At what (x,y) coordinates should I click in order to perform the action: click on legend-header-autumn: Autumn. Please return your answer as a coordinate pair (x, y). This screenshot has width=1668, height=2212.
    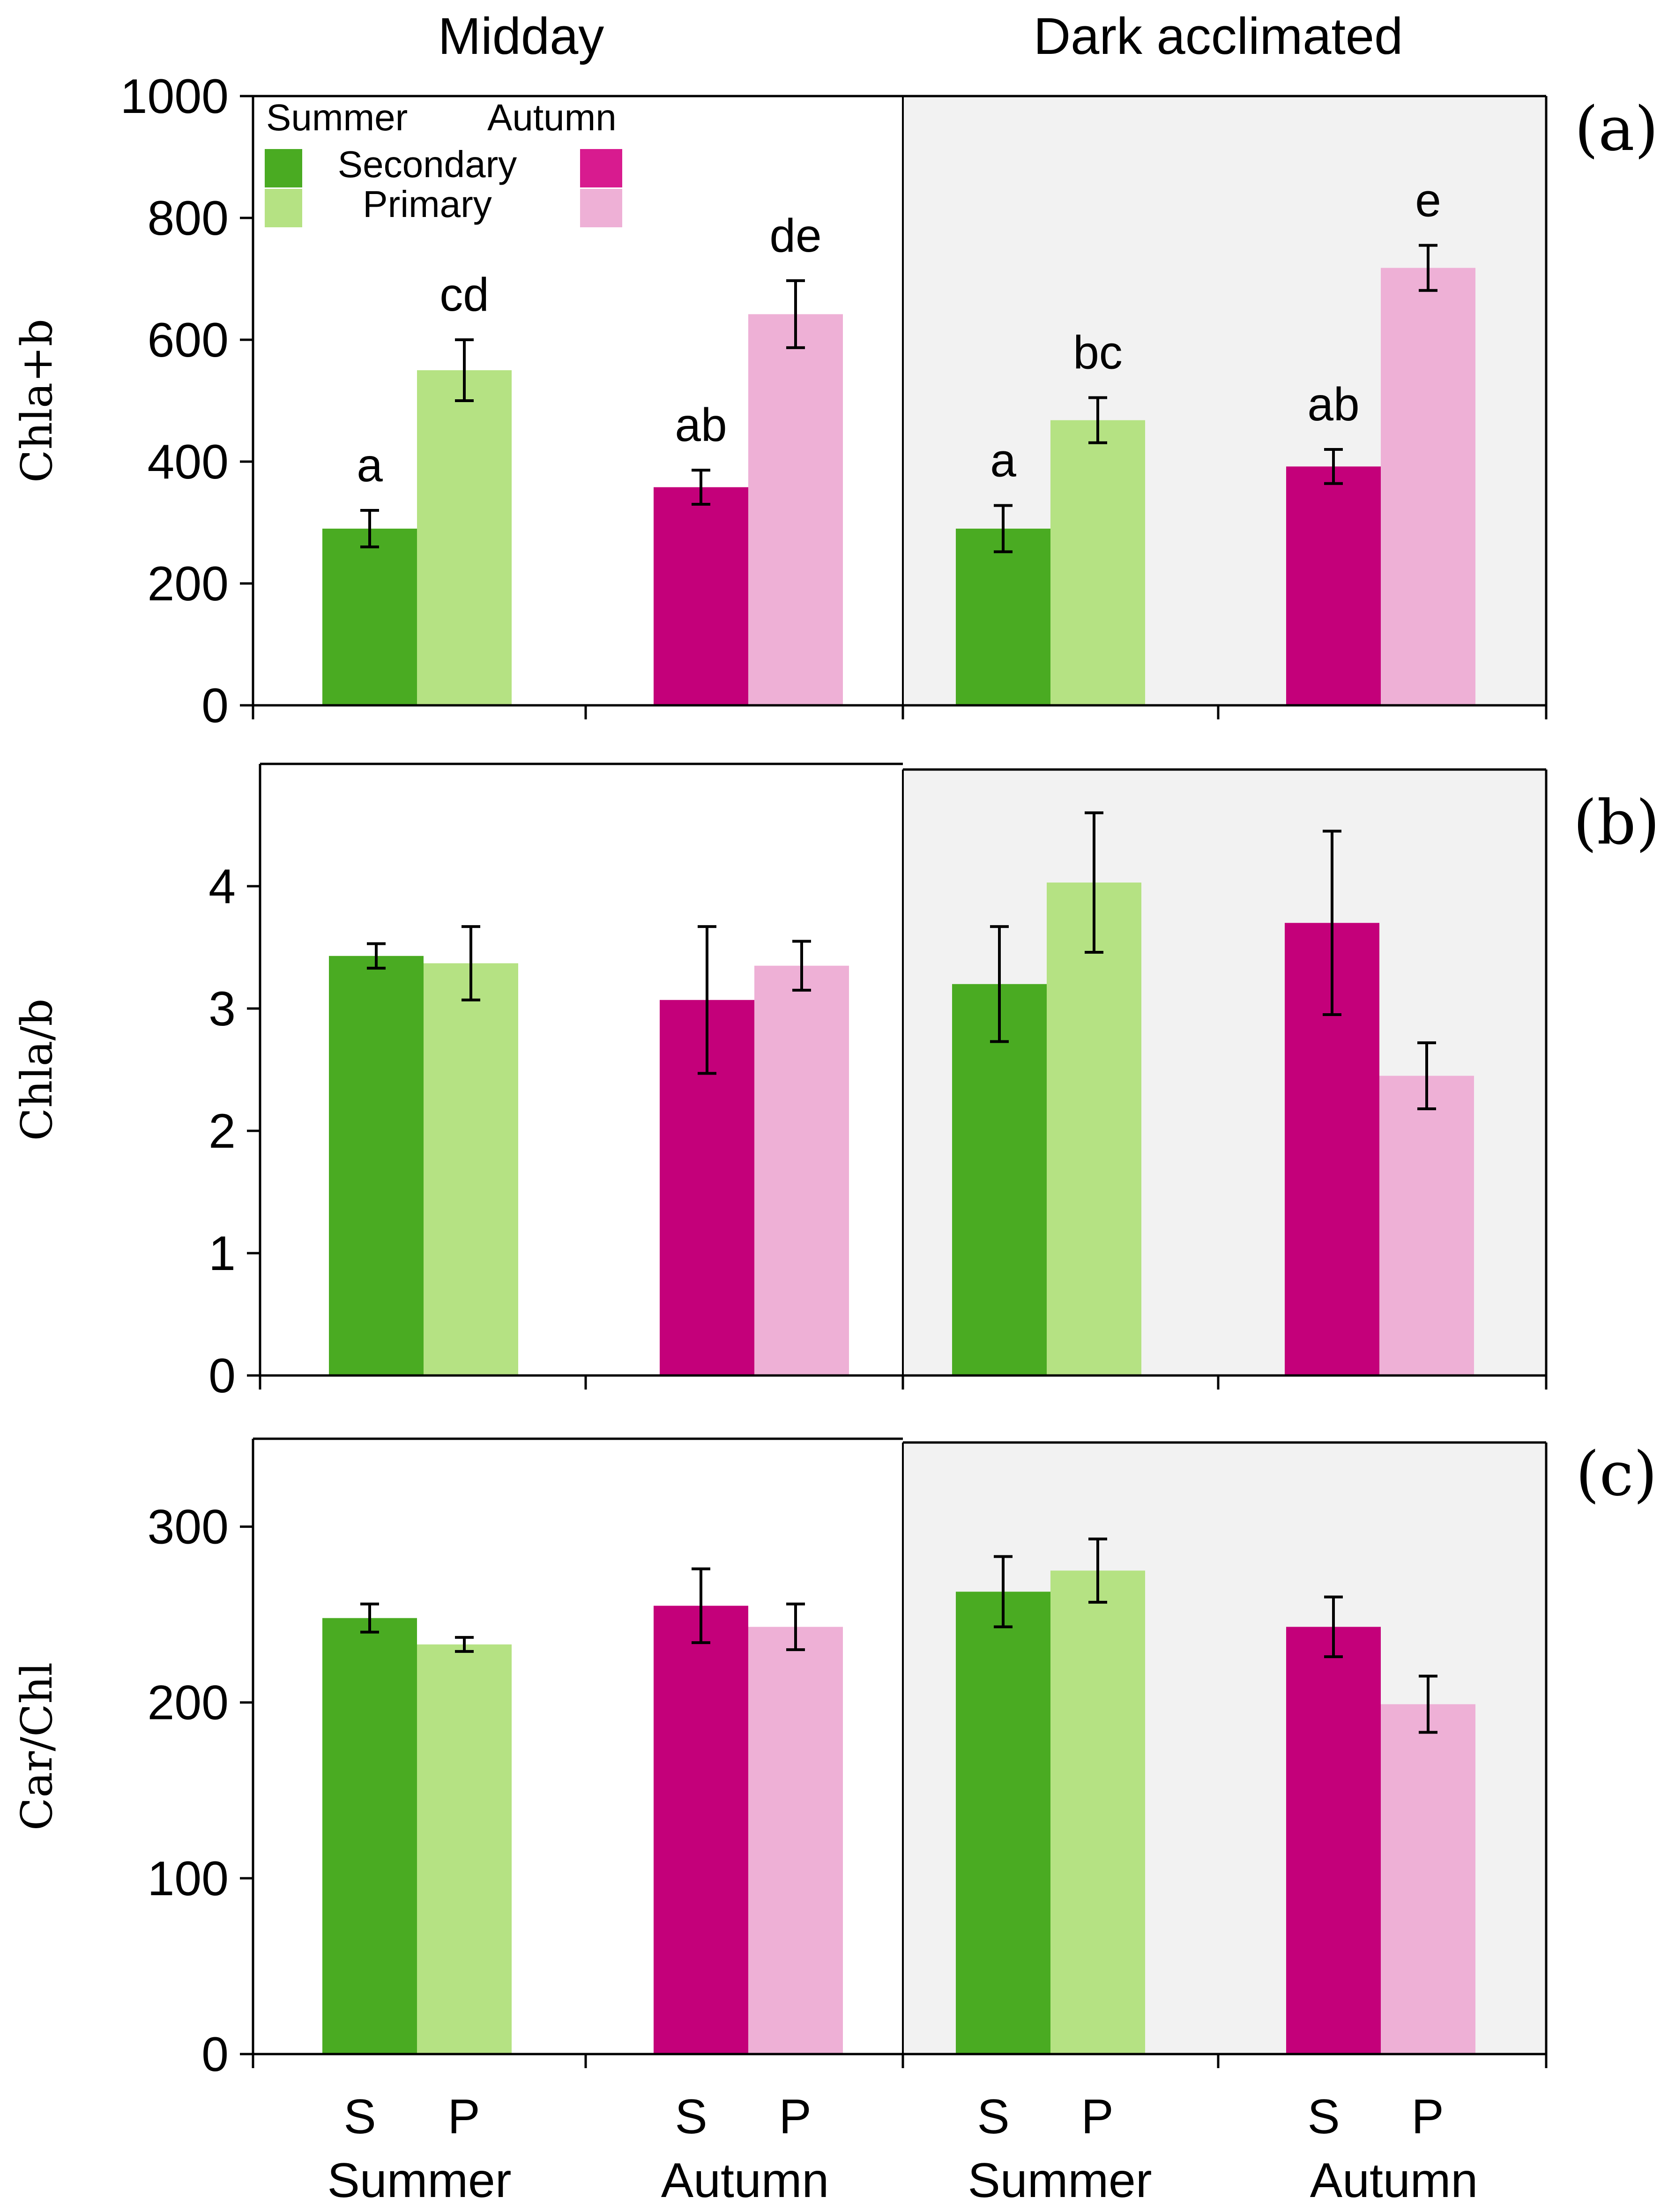
    Looking at the image, I should click on (552, 117).